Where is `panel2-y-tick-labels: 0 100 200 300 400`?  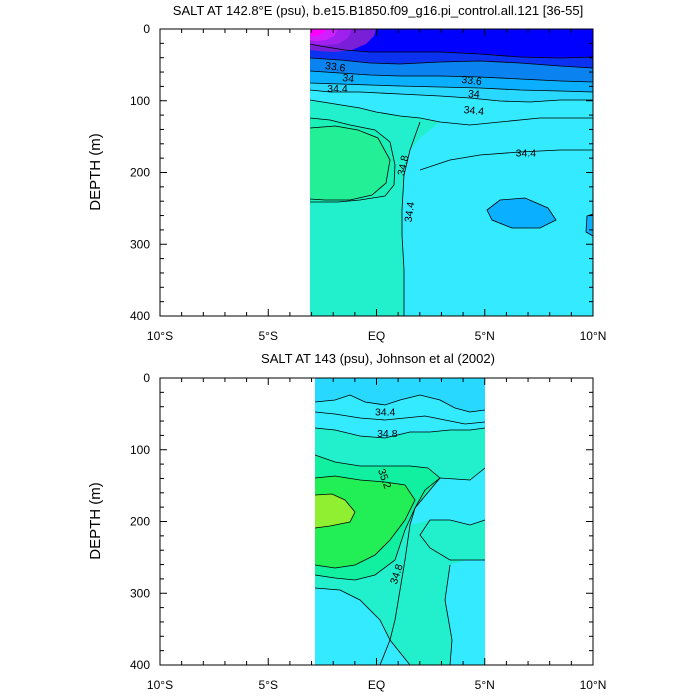
panel2-y-tick-labels: 0 100 200 300 400 is located at coordinates (140, 521).